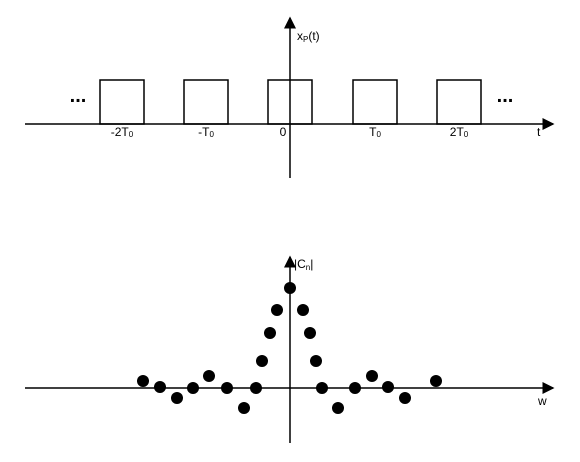  What do you see at coordinates (539, 132) in the screenshot?
I see `x-label: t` at bounding box center [539, 132].